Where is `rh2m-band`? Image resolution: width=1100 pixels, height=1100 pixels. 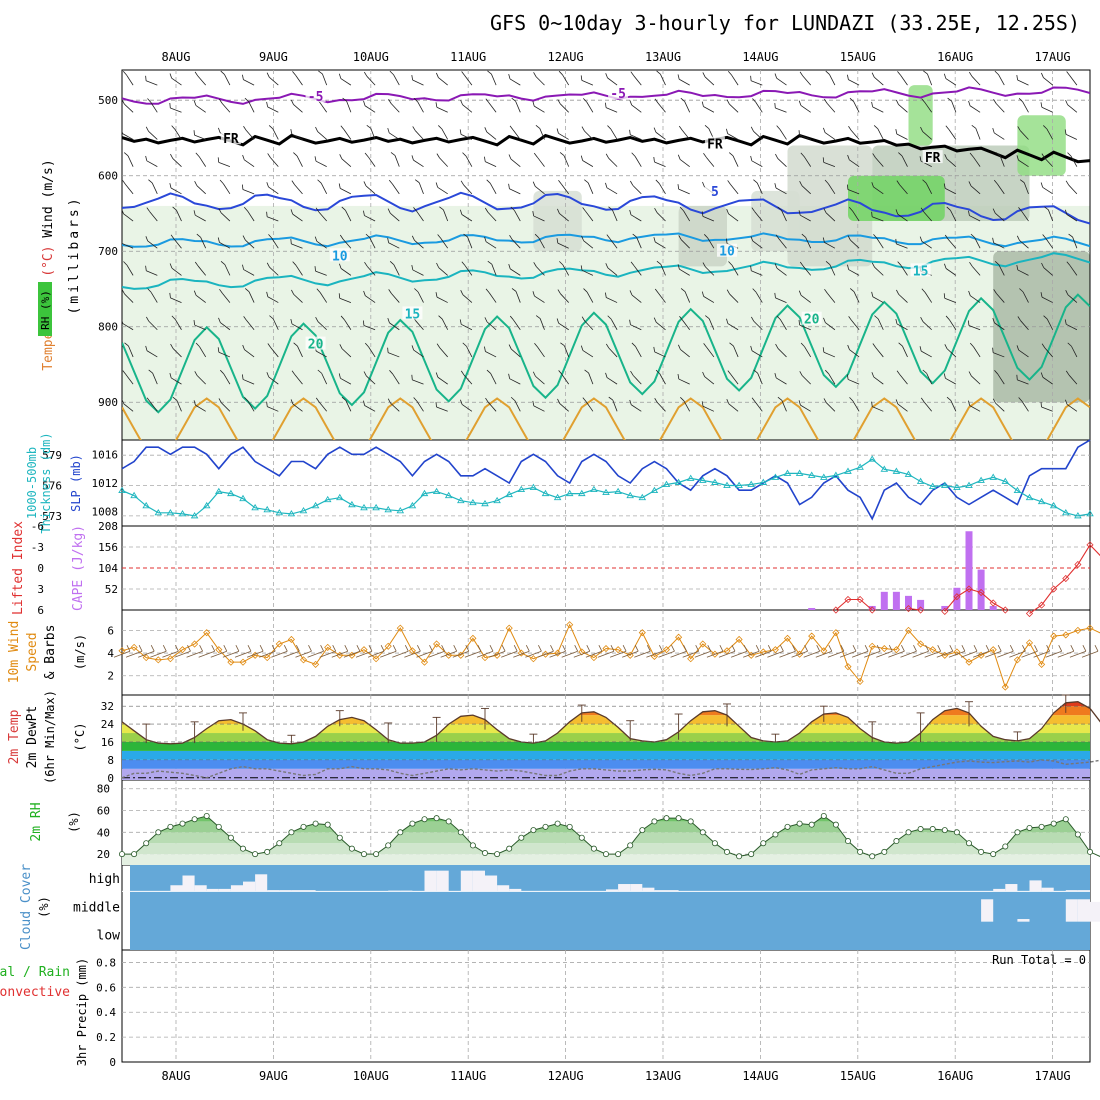
rh2m-band is located at coordinates (606, 816).